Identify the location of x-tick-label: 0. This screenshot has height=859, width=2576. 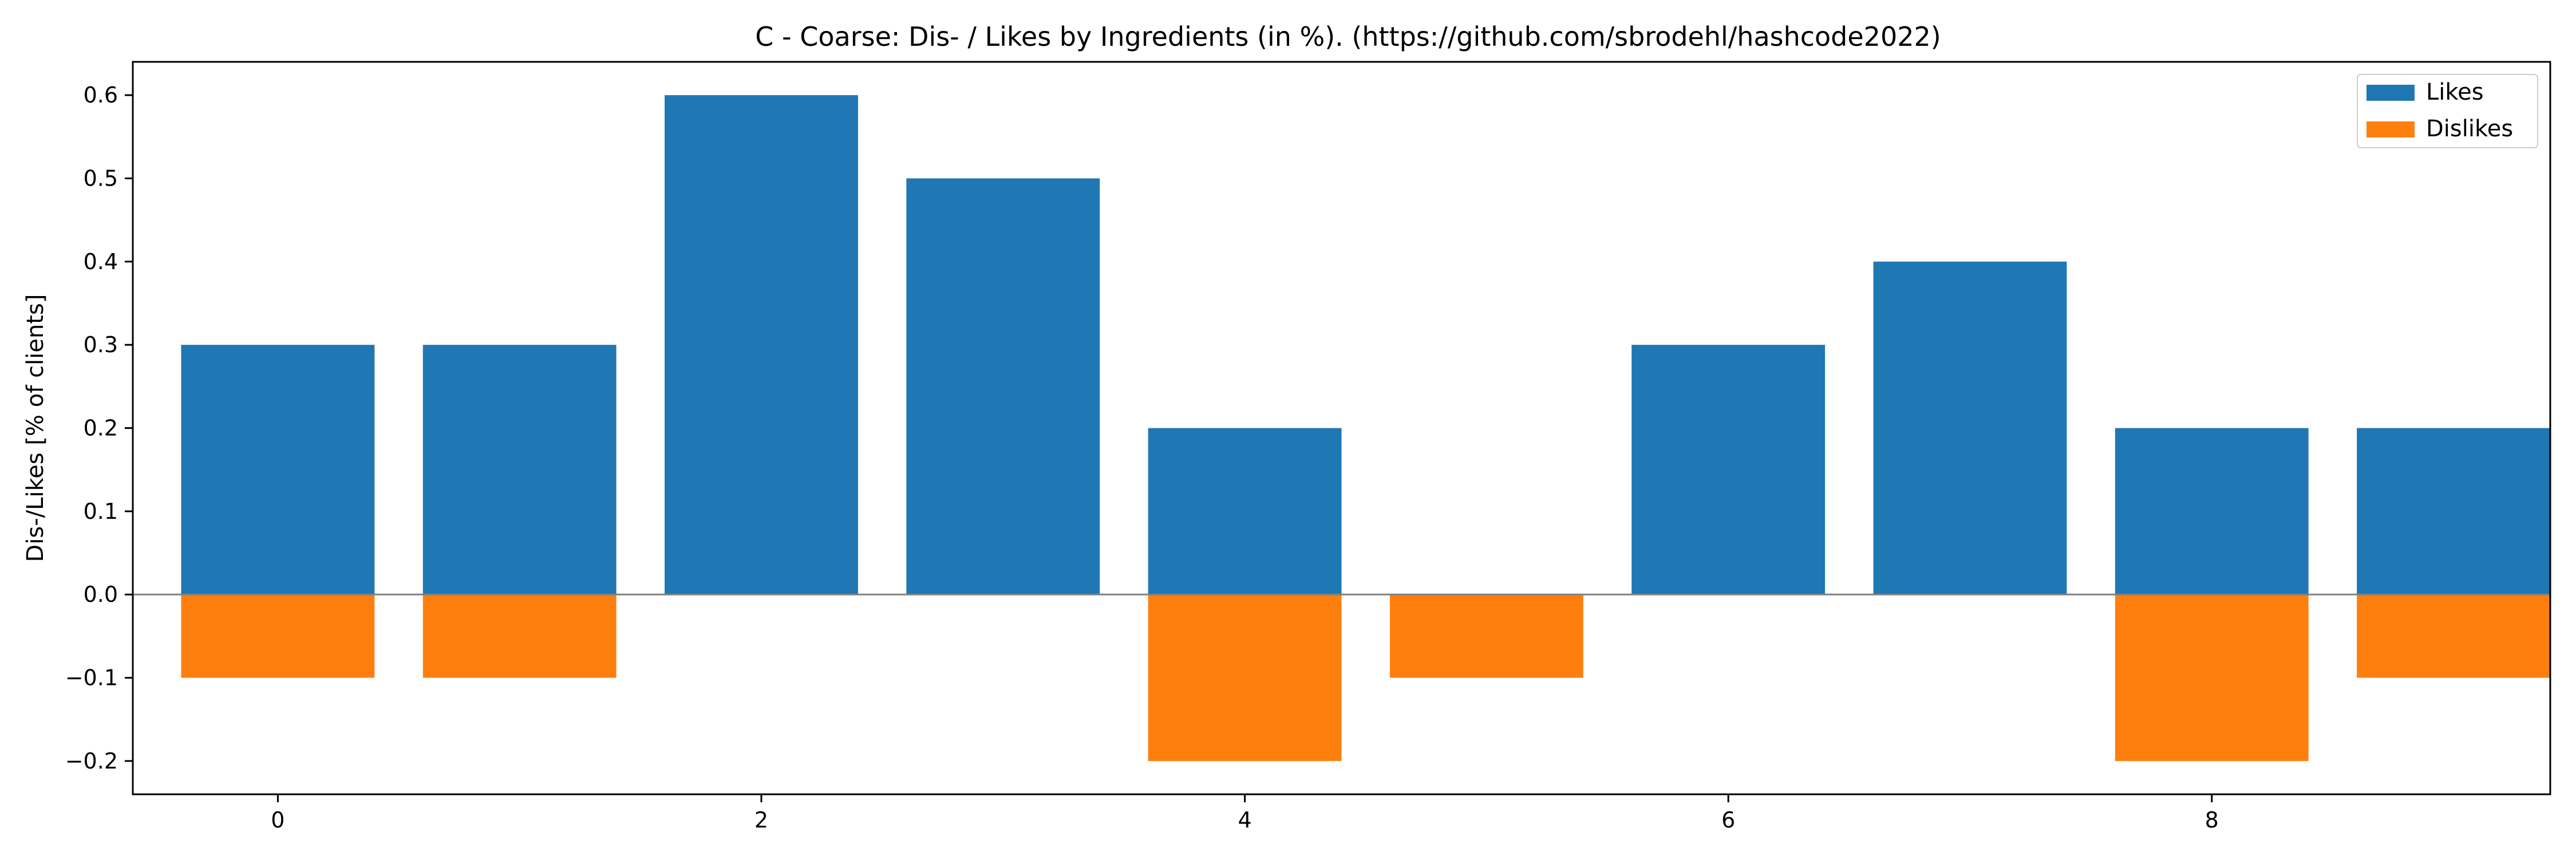
(278, 820).